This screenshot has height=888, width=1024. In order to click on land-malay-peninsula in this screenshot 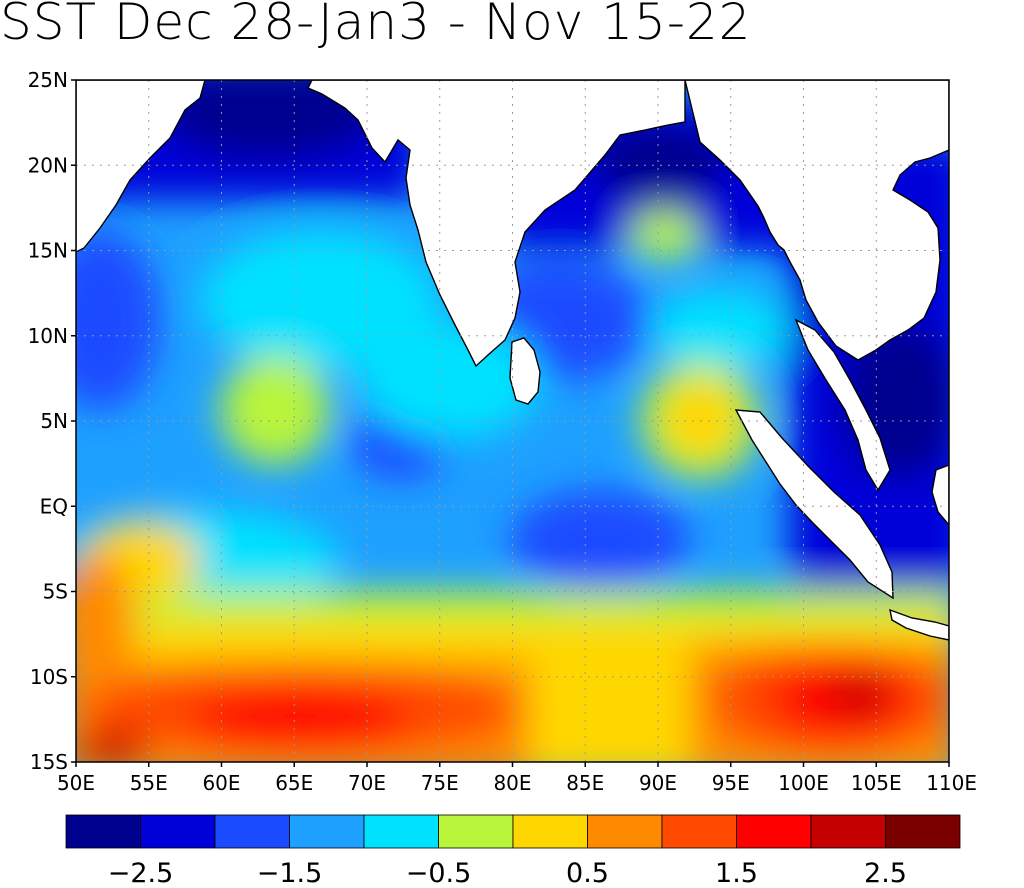, I will do `click(842, 405)`.